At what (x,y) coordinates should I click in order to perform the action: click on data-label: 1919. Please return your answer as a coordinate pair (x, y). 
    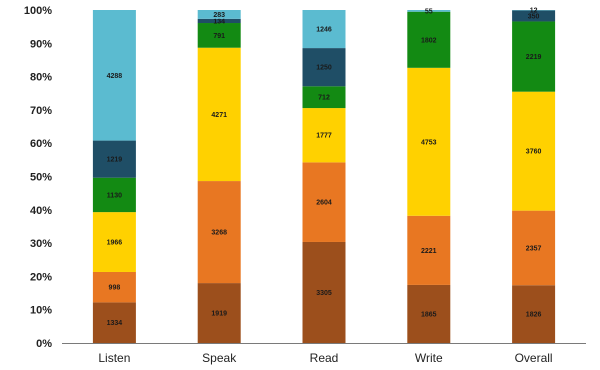
    Looking at the image, I should click on (219, 314).